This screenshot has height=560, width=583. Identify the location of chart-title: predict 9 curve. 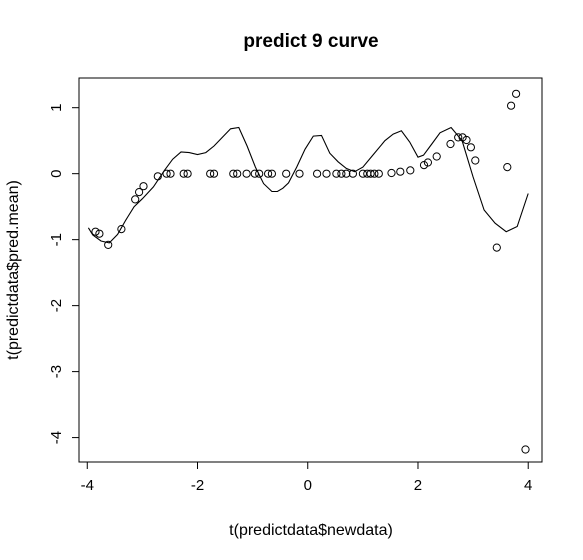
(310, 41).